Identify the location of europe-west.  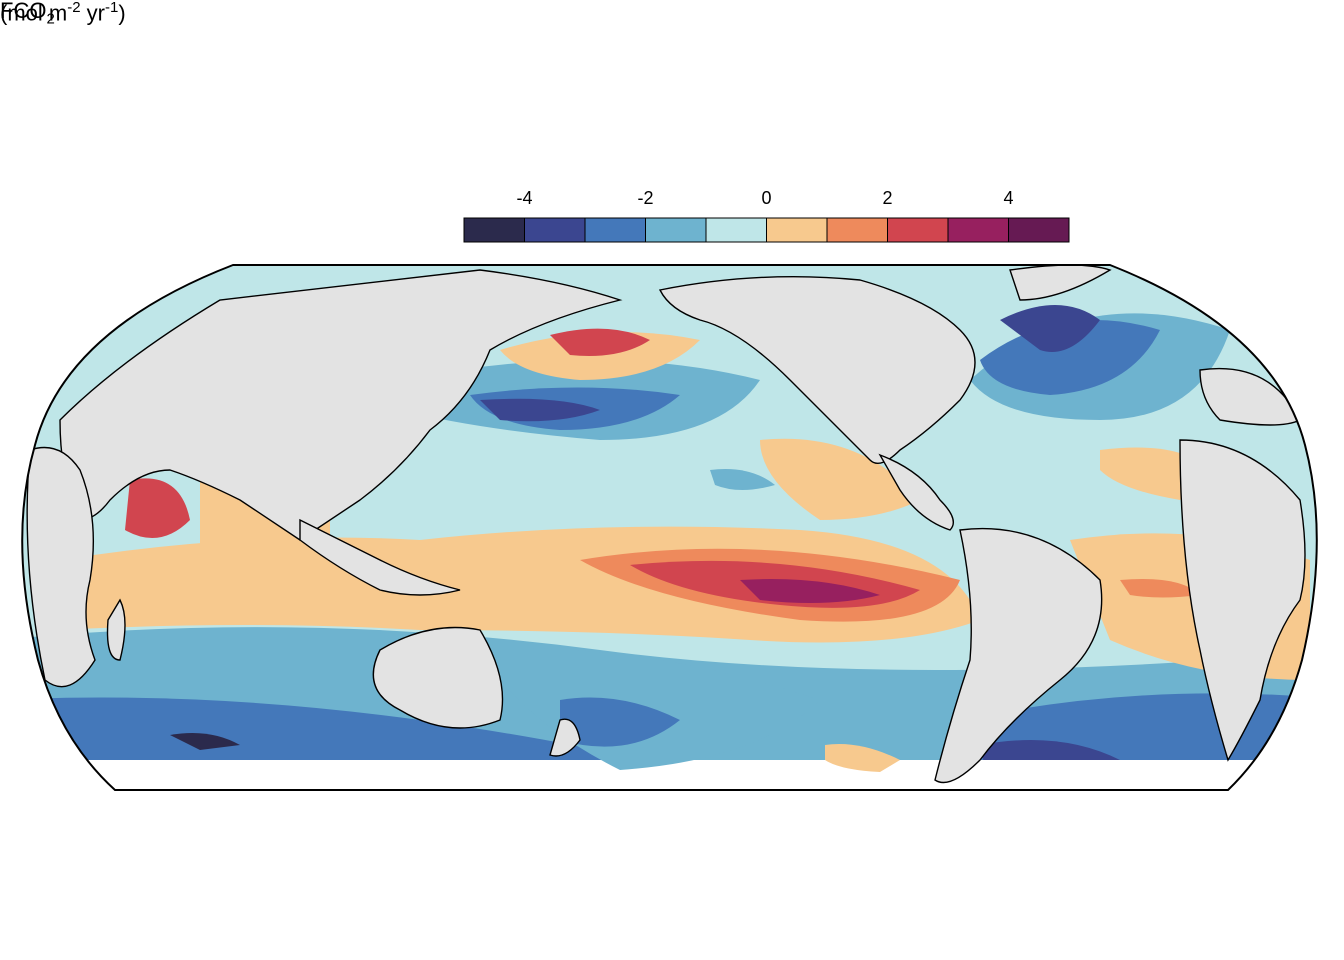
(1250, 396).